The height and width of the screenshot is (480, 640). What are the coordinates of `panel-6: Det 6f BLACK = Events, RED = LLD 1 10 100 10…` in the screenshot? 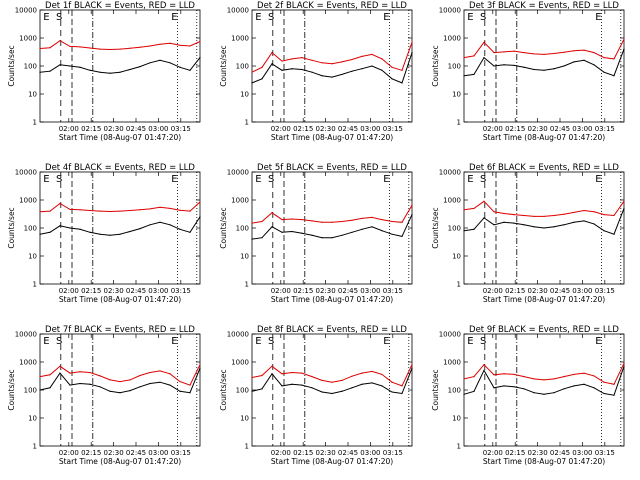 It's located at (528, 233).